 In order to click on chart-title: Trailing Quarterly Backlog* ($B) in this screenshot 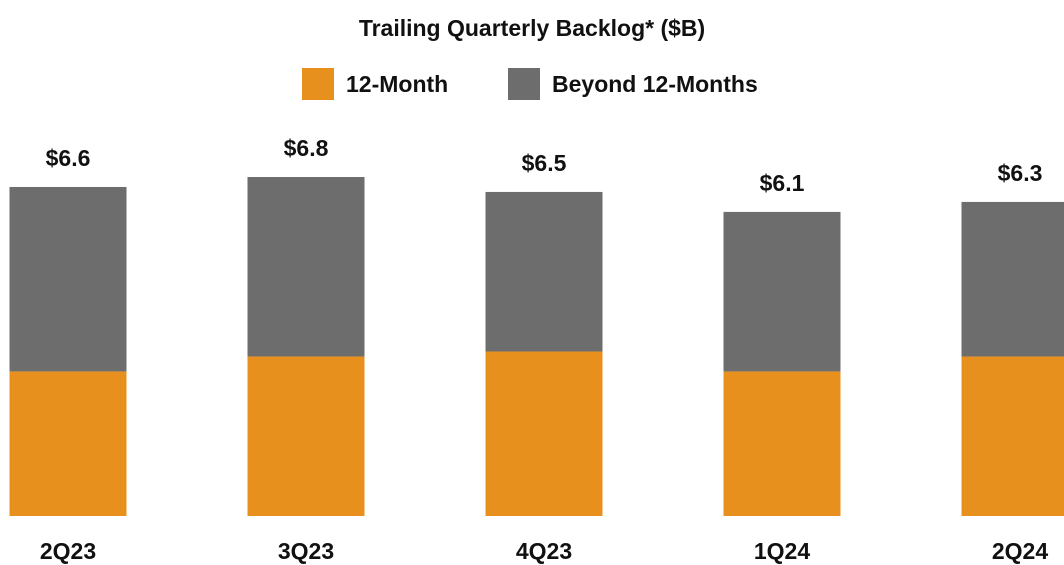, I will do `click(532, 28)`.